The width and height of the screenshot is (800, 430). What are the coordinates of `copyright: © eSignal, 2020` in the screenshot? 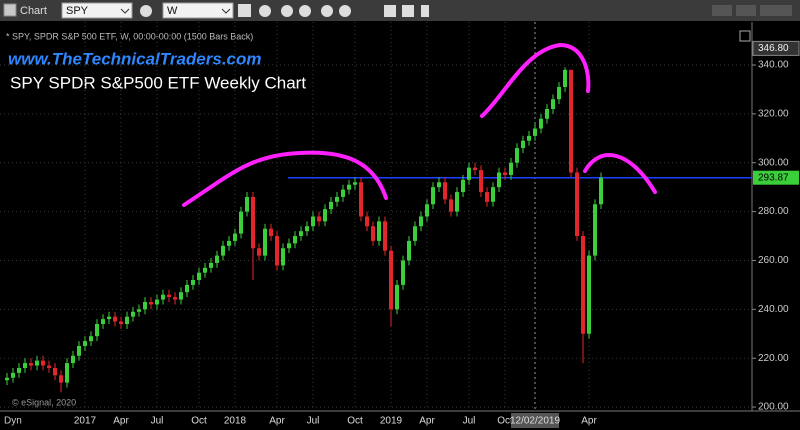 It's located at (44, 402).